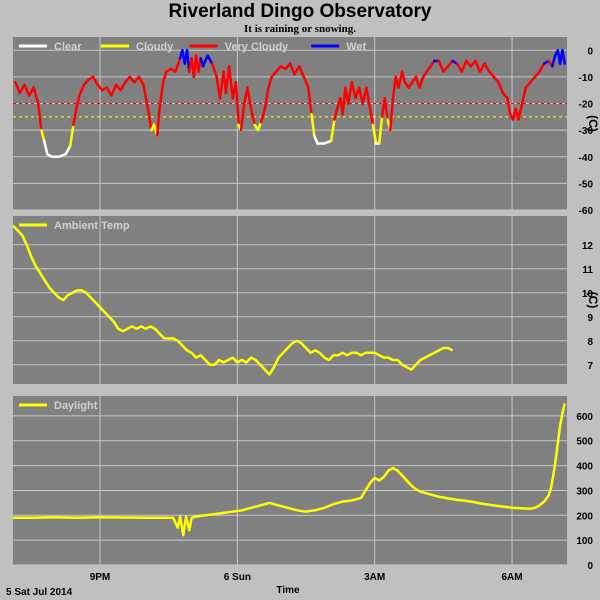  What do you see at coordinates (587, 270) in the screenshot?
I see `y-tick-ambient-4: 11` at bounding box center [587, 270].